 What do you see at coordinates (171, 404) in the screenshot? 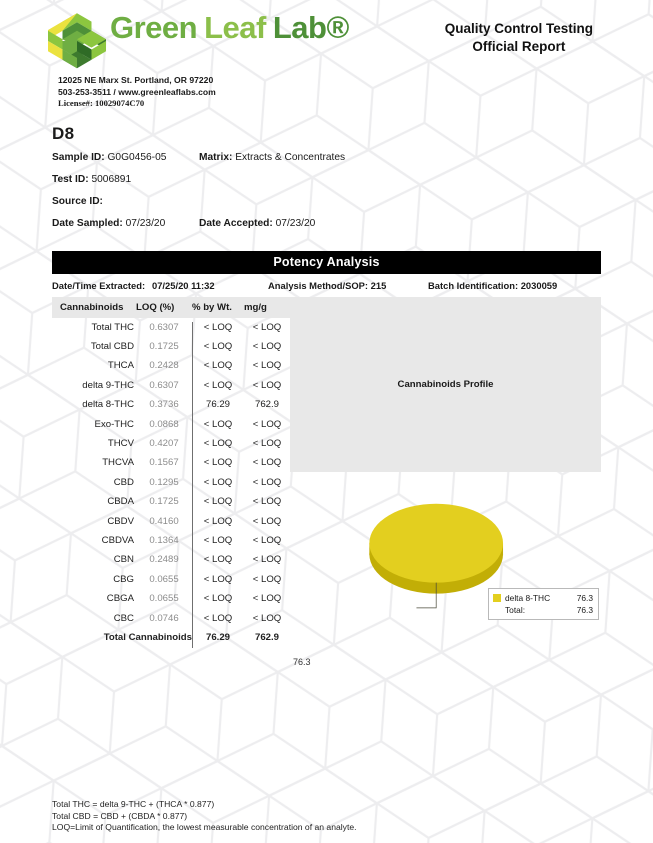
I see `table-row: delta 8-THC 0.3736 76.29 762.9` at bounding box center [171, 404].